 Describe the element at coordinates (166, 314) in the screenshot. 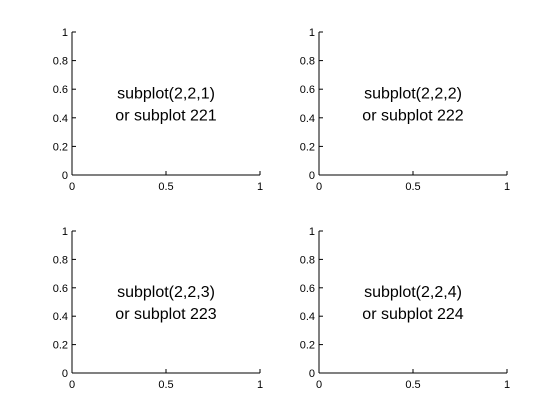

I see `annotation: or subplot 223` at that location.